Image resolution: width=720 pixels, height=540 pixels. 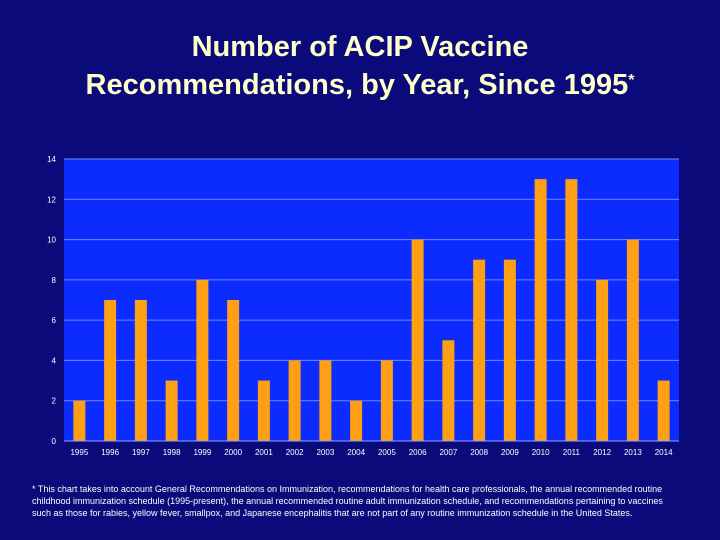 I want to click on x-tick-label: 2005, so click(x=387, y=452).